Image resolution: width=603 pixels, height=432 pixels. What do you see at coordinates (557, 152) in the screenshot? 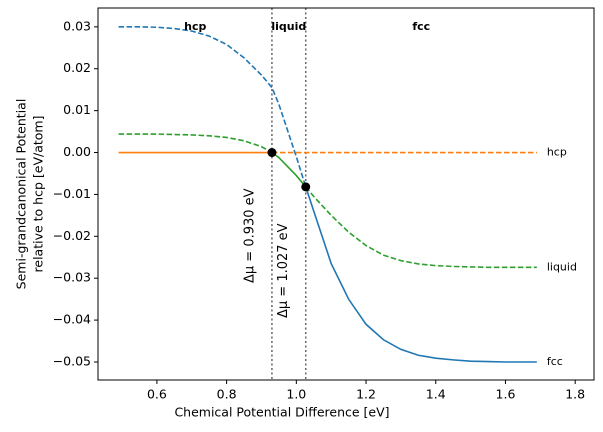
I see `series-end-label: hcp` at bounding box center [557, 152].